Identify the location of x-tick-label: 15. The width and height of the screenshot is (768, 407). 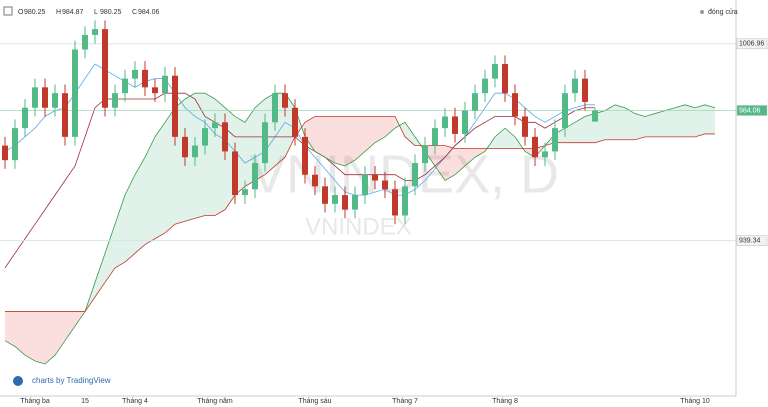
(85, 401).